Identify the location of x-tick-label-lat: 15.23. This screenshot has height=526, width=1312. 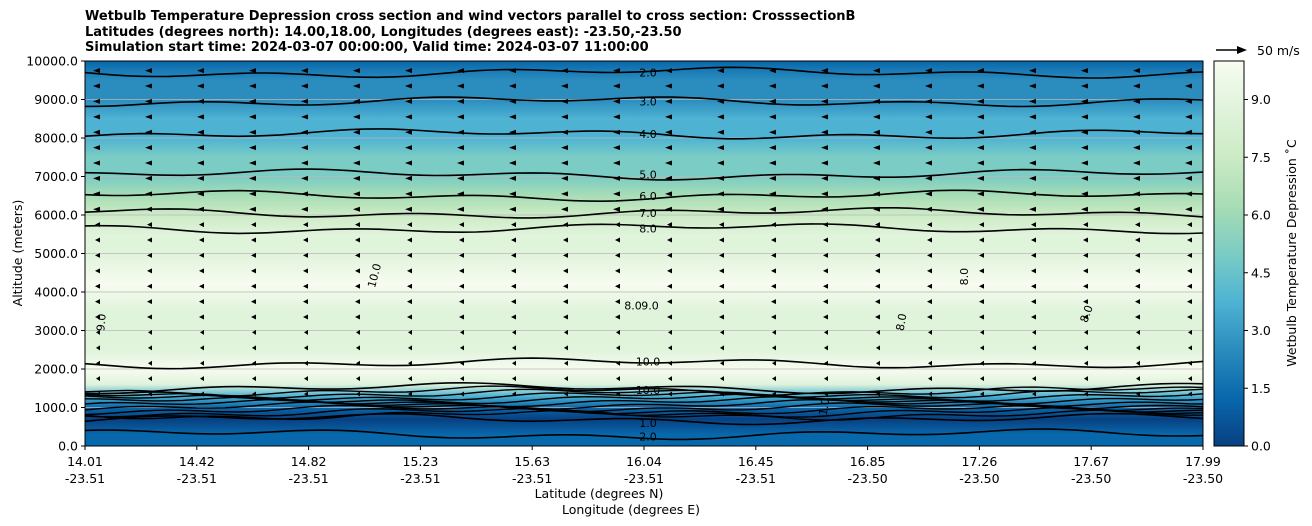
(421, 461).